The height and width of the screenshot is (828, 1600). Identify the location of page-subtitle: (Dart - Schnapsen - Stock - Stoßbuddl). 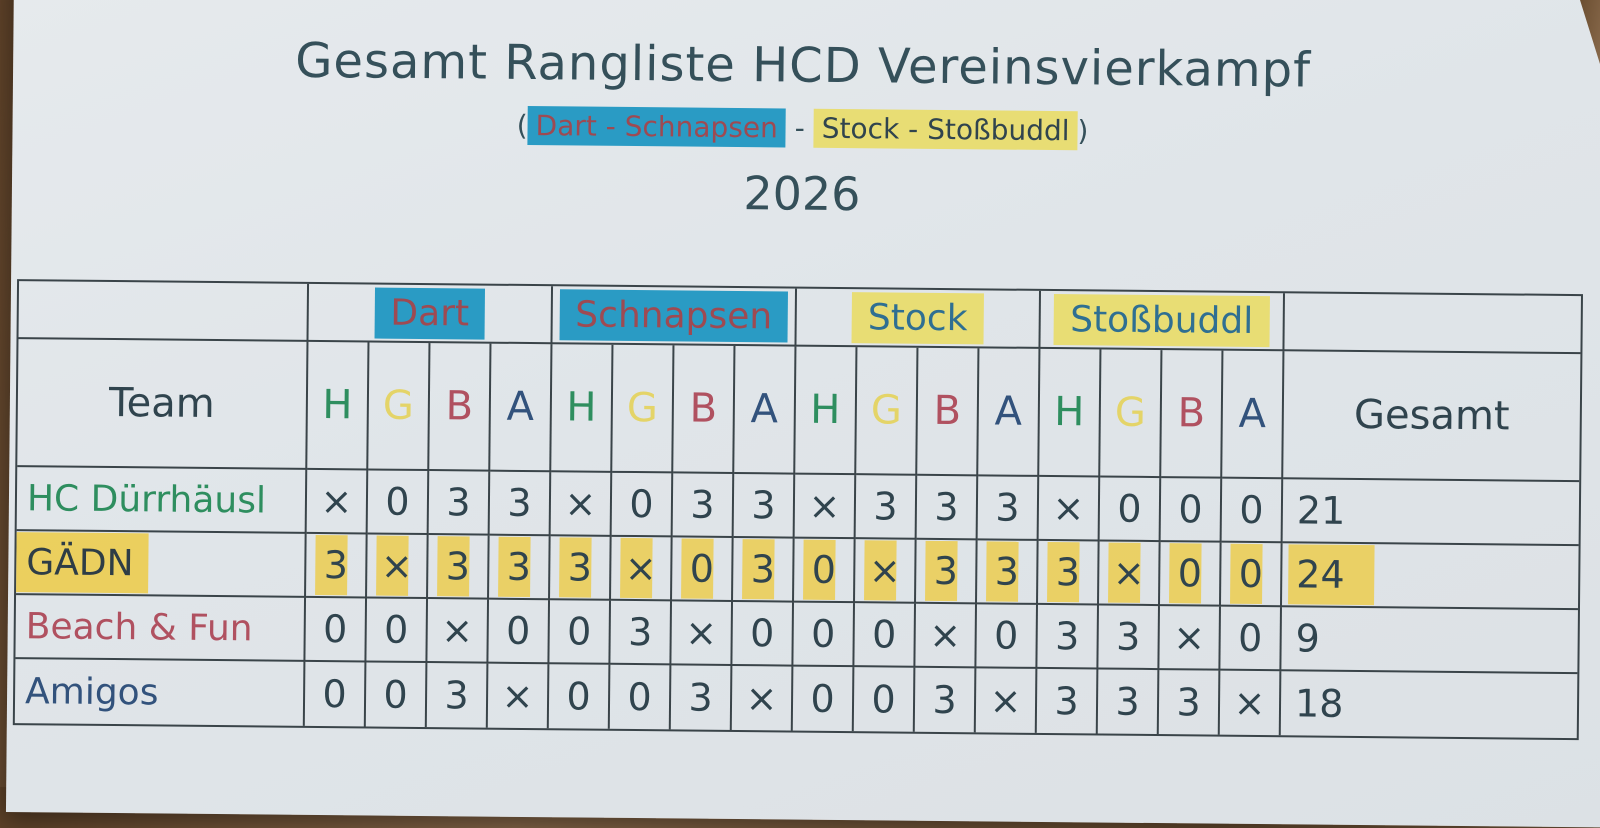
(802, 128).